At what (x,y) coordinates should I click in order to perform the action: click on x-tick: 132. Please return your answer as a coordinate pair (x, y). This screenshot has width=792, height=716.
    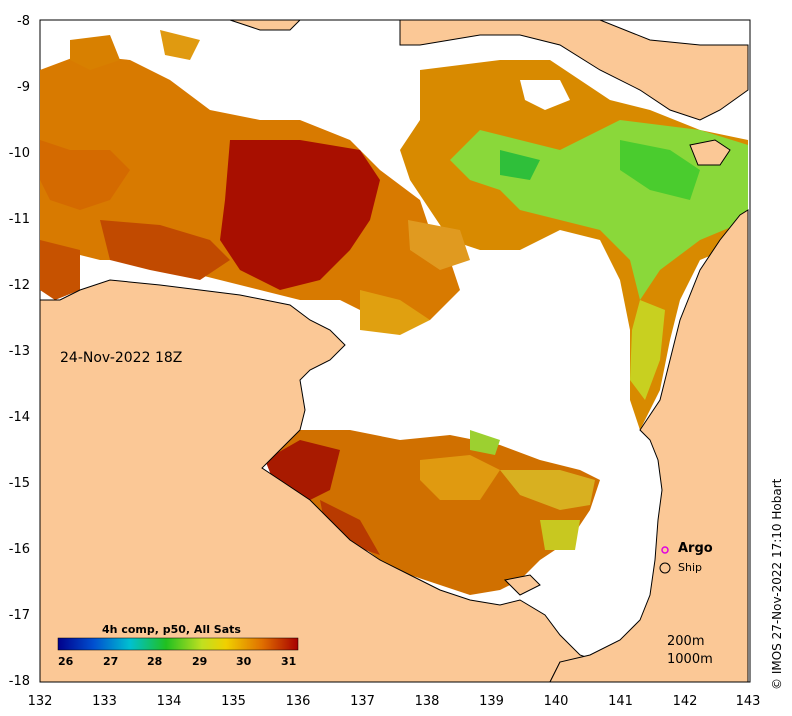
    Looking at the image, I should click on (40, 701).